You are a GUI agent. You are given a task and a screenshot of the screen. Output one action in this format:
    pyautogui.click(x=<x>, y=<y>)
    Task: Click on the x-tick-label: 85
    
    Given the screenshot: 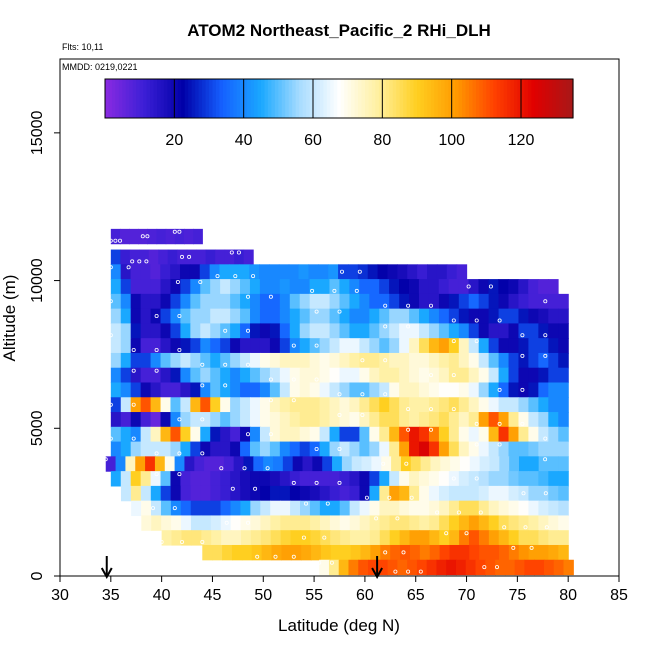 What is the action you would take?
    pyautogui.click(x=619, y=595)
    